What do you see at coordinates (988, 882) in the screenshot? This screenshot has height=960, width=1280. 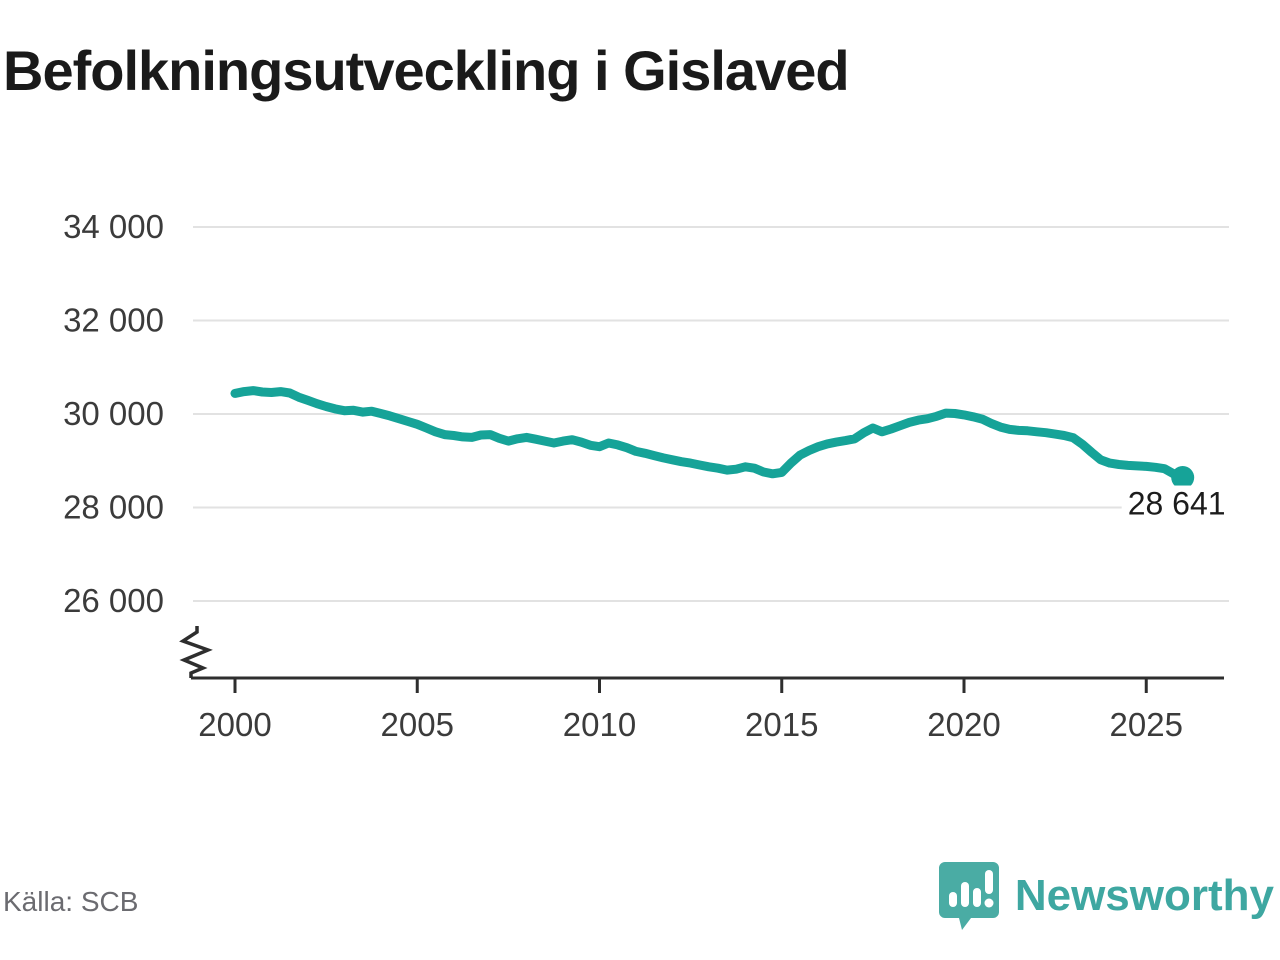 I see `logo-exclamation-bar` at bounding box center [988, 882].